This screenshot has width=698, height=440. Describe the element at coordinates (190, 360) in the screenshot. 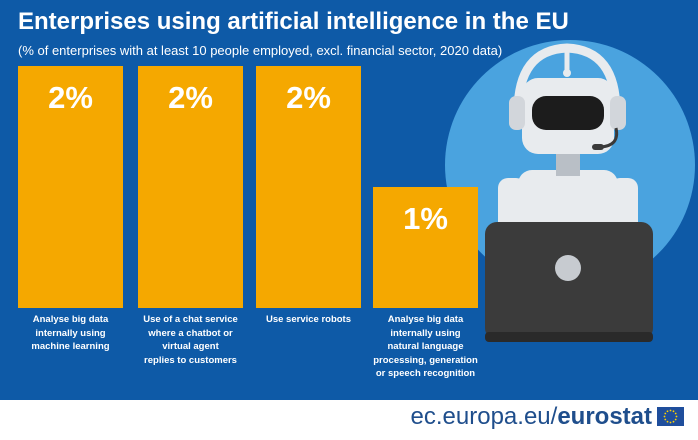

I see `bar-category-label-line: replies to customers` at that location.